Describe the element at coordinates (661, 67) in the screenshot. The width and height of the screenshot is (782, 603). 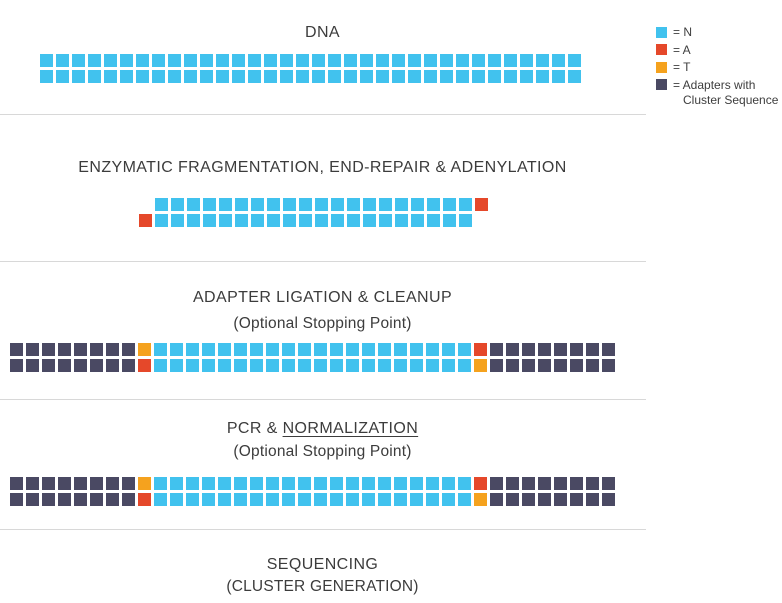
I see `legend-swatch-t` at that location.